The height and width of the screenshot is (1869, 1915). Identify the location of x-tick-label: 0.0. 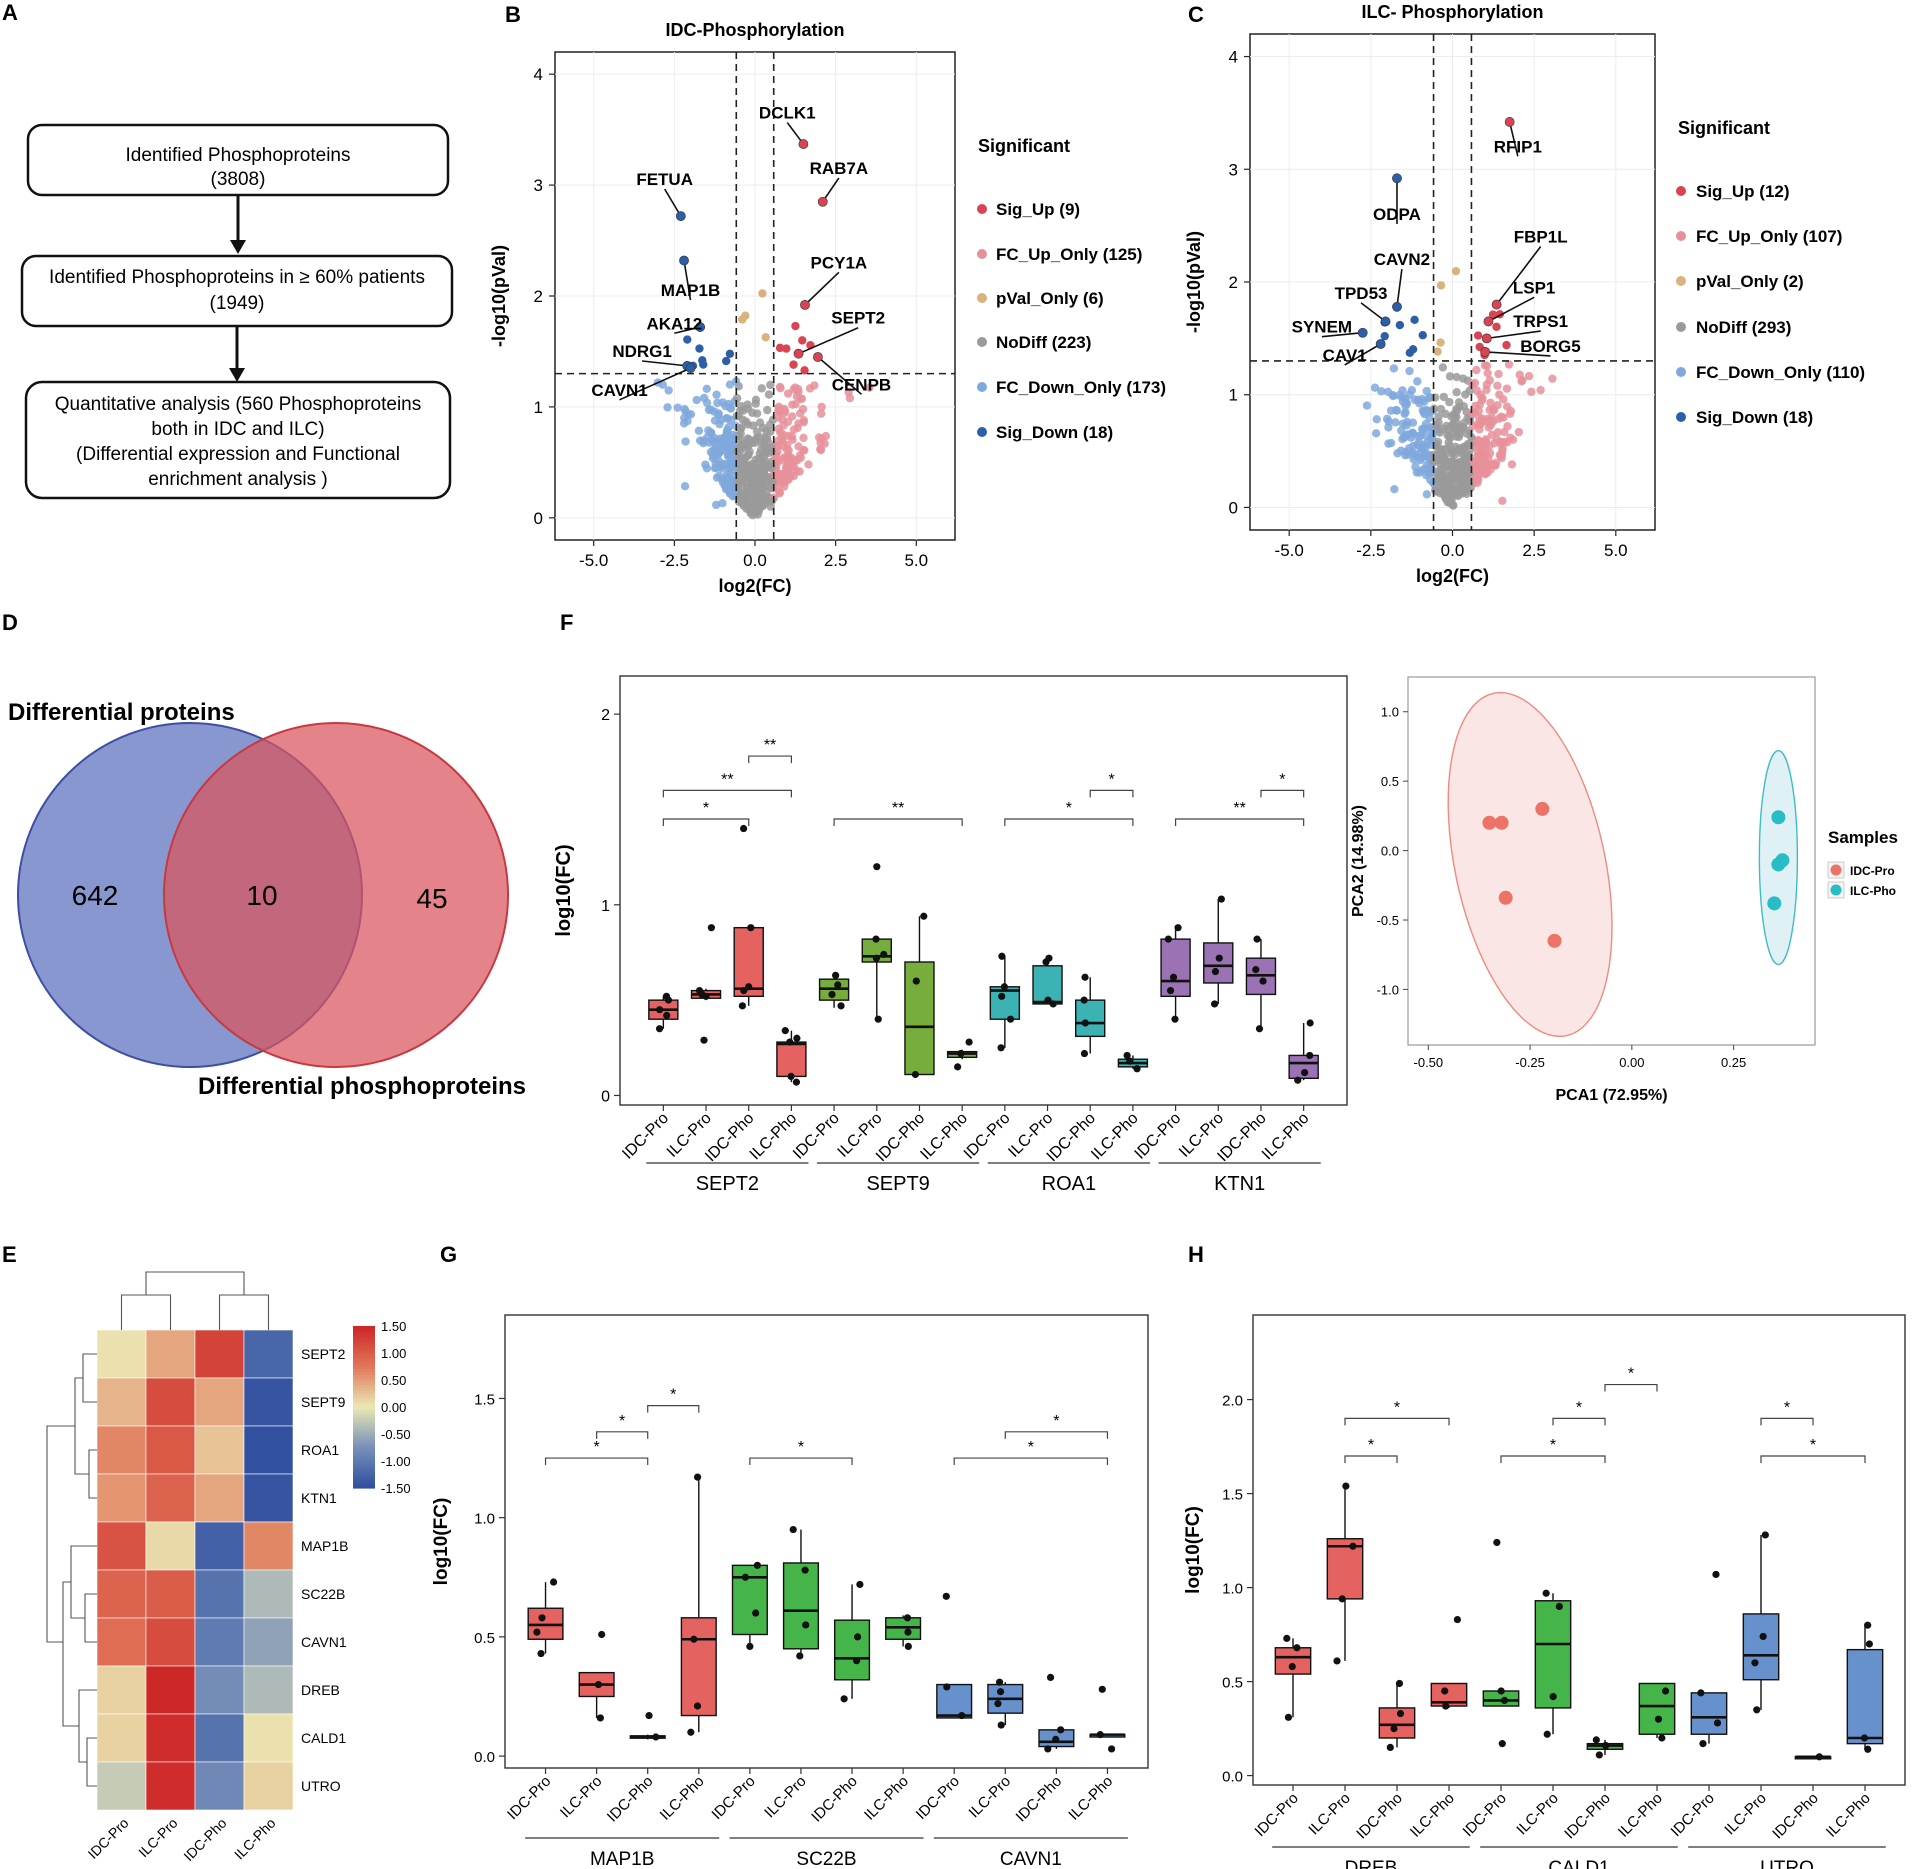
(1453, 550).